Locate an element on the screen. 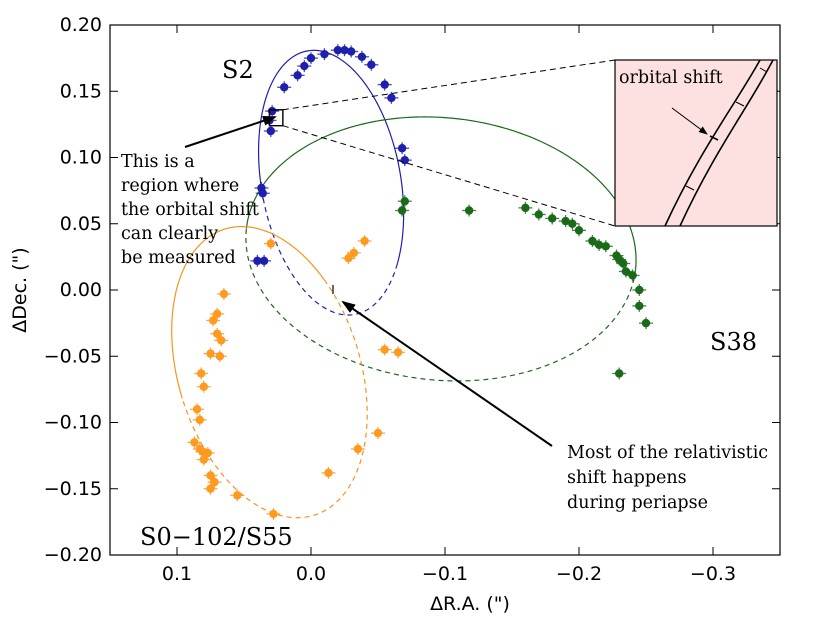  inset-background is located at coordinates (696, 143).